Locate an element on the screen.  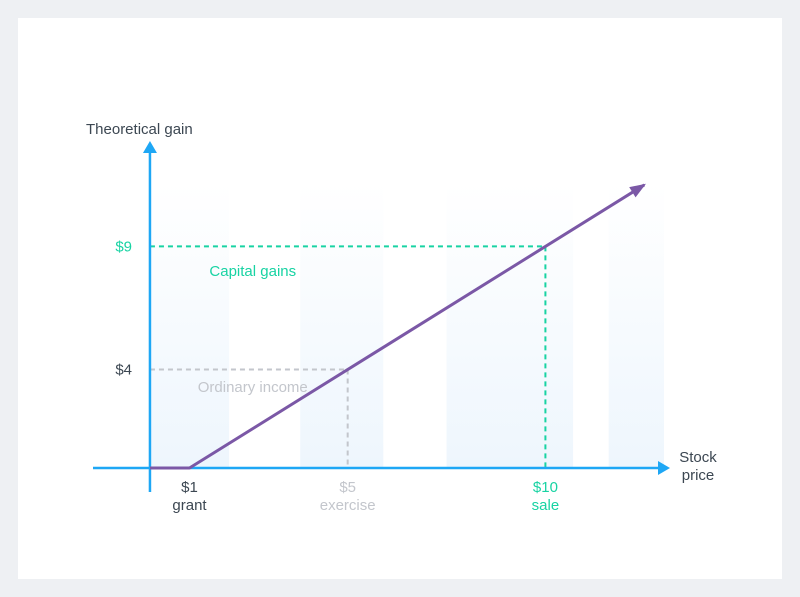
x-axis-arrowhead is located at coordinates (664, 468).